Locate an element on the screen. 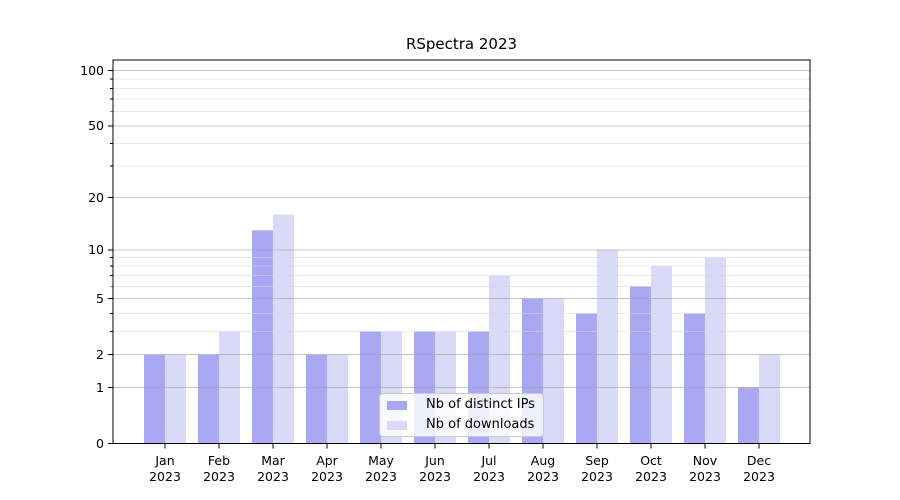  bar-downloads-mar is located at coordinates (283, 329).